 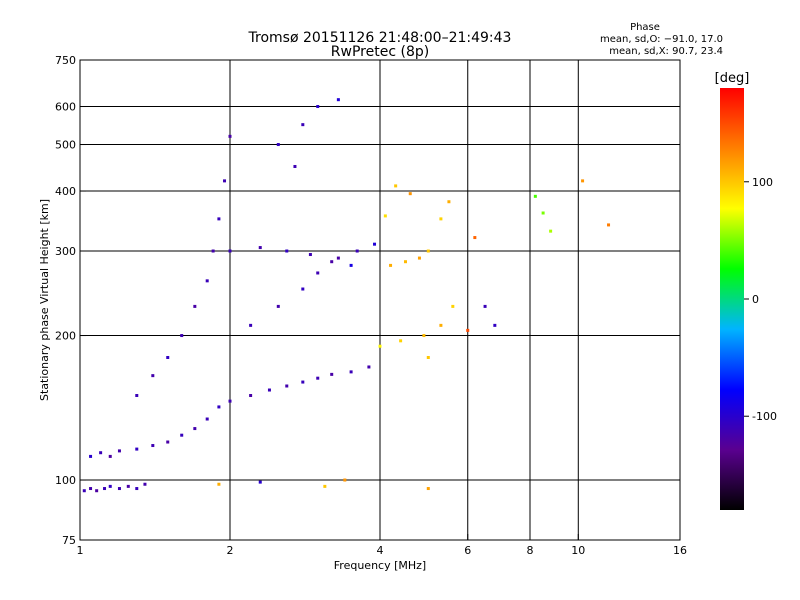 What do you see at coordinates (661, 39) in the screenshot?
I see `stats-line-o: mean, sd,O: −91.0, 17.0` at bounding box center [661, 39].